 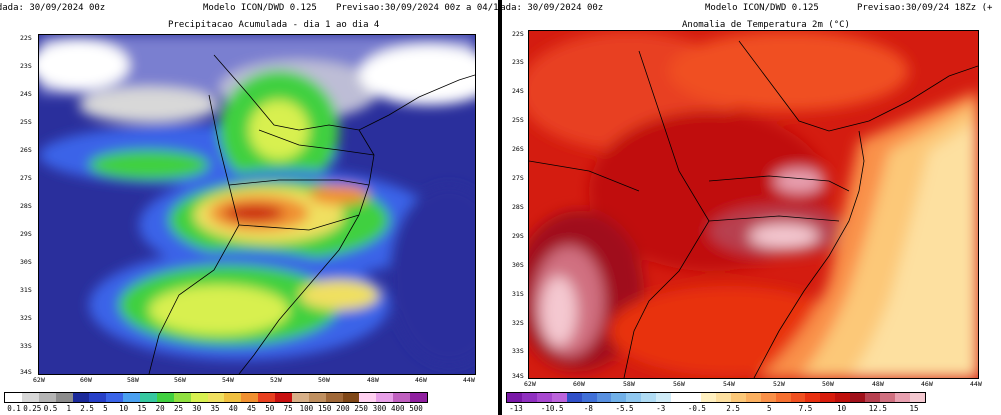 What do you see at coordinates (518, 265) in the screenshot?
I see `lat-tick: 30S` at bounding box center [518, 265].